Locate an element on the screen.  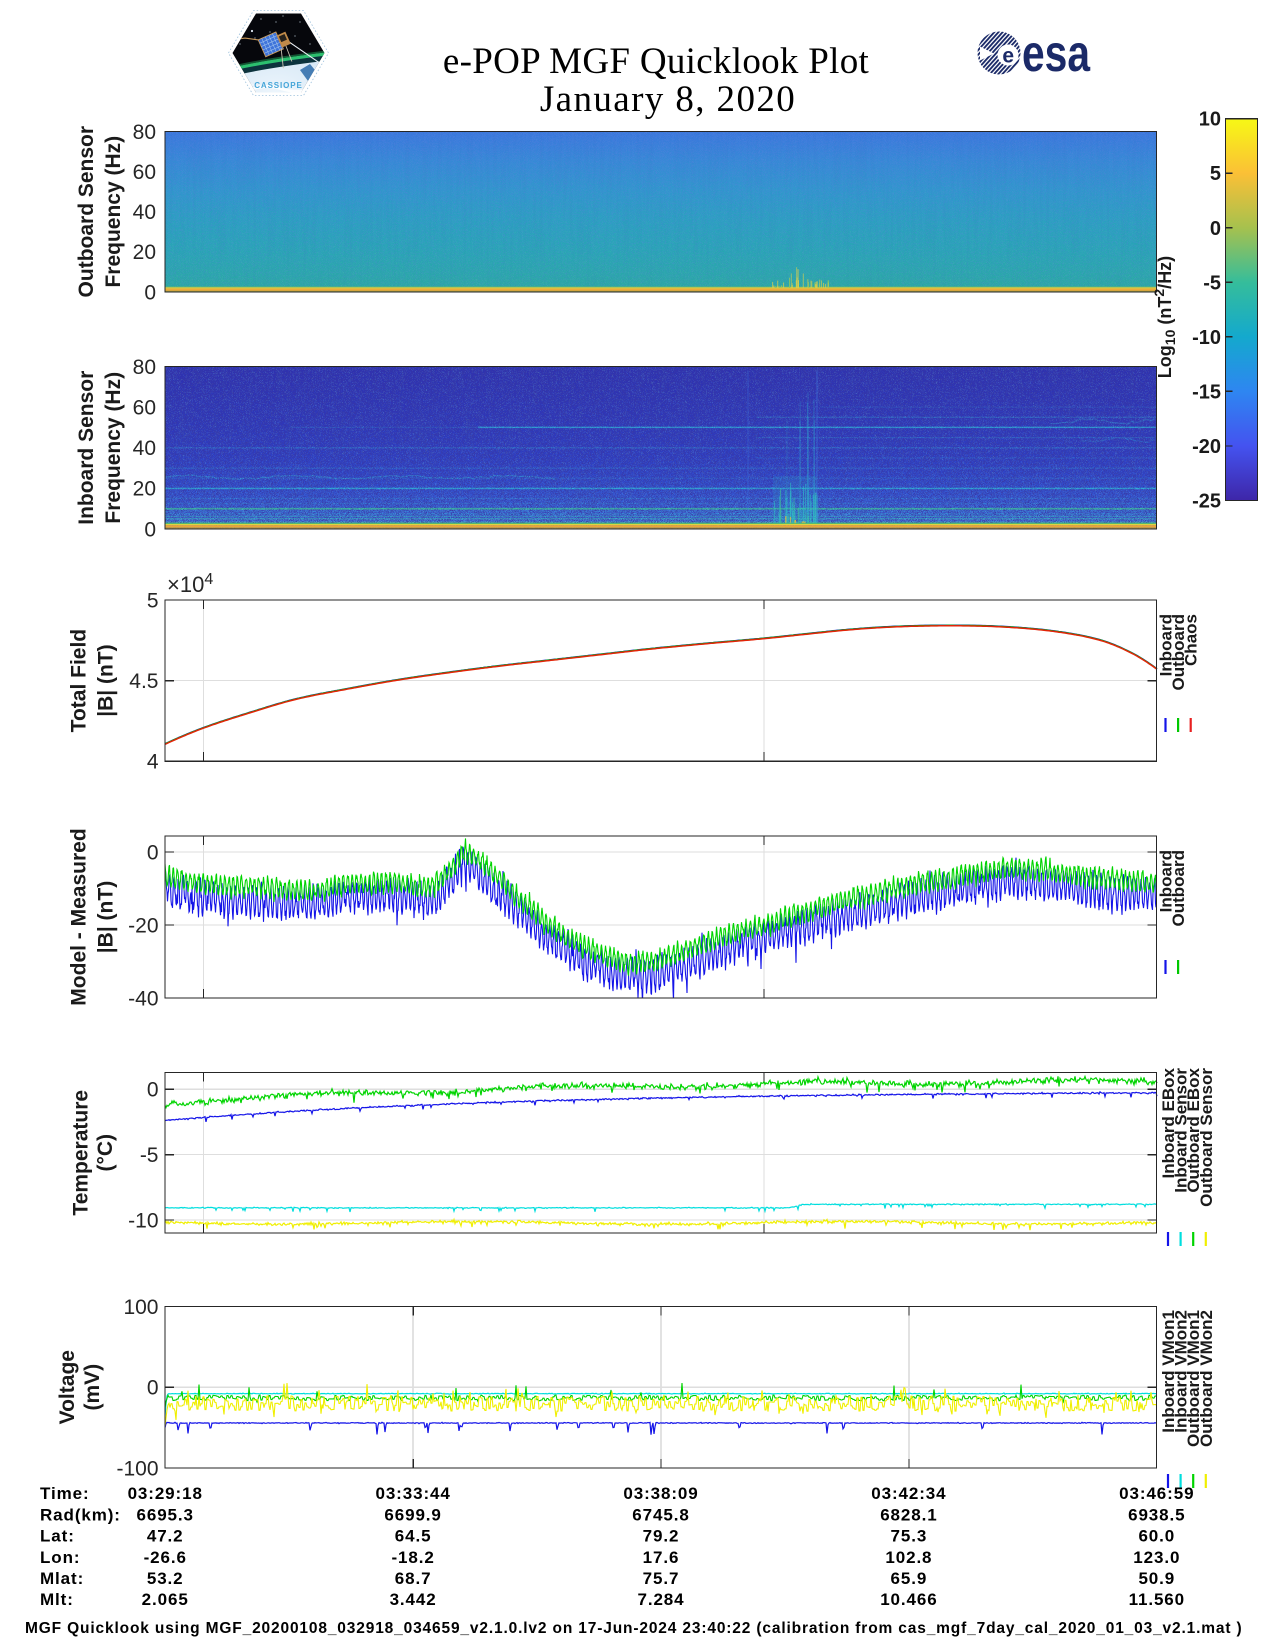
svg-text: Lon: is located at coordinates (60, 1557).